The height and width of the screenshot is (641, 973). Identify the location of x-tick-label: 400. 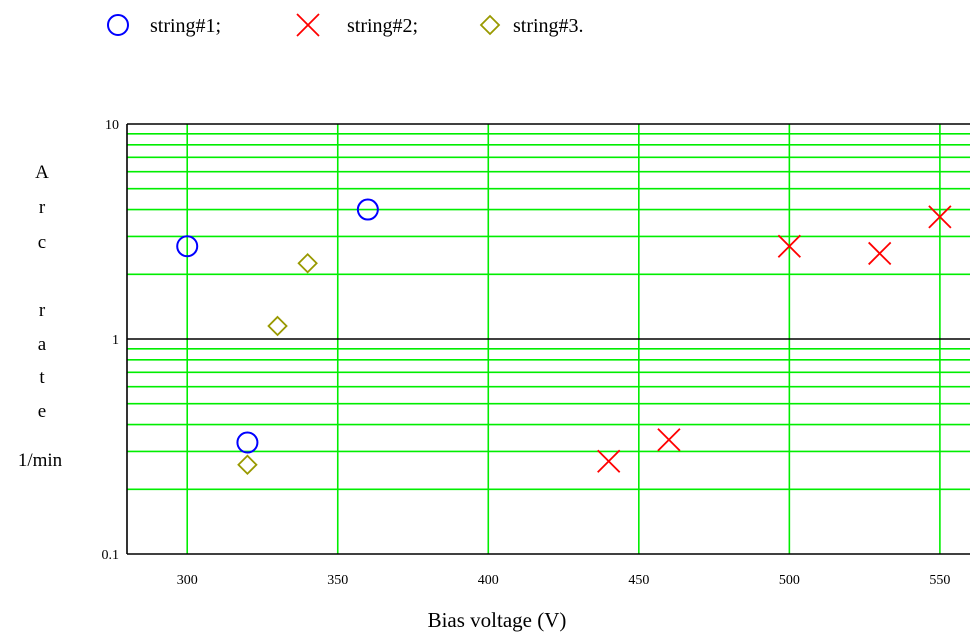
(488, 580).